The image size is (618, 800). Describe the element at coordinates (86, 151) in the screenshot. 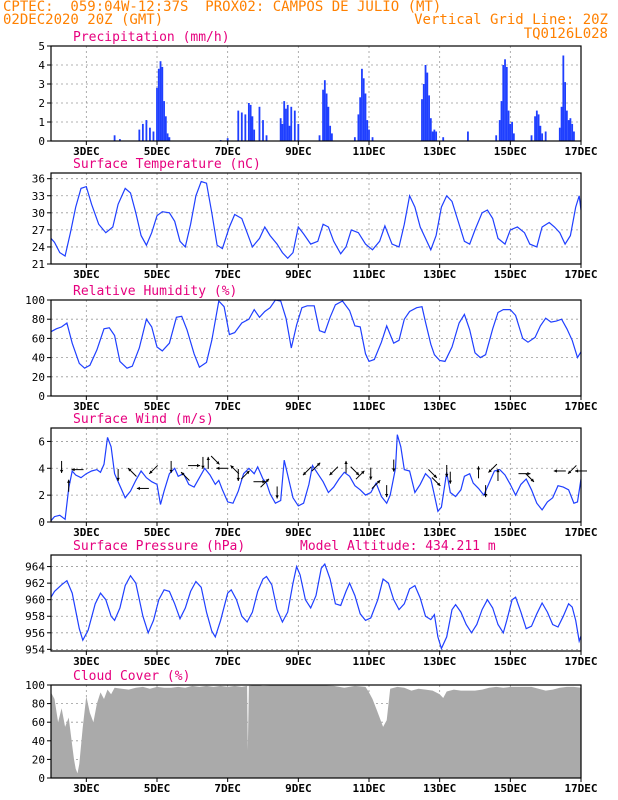

I see `x-tick-label: 3DEC` at that location.